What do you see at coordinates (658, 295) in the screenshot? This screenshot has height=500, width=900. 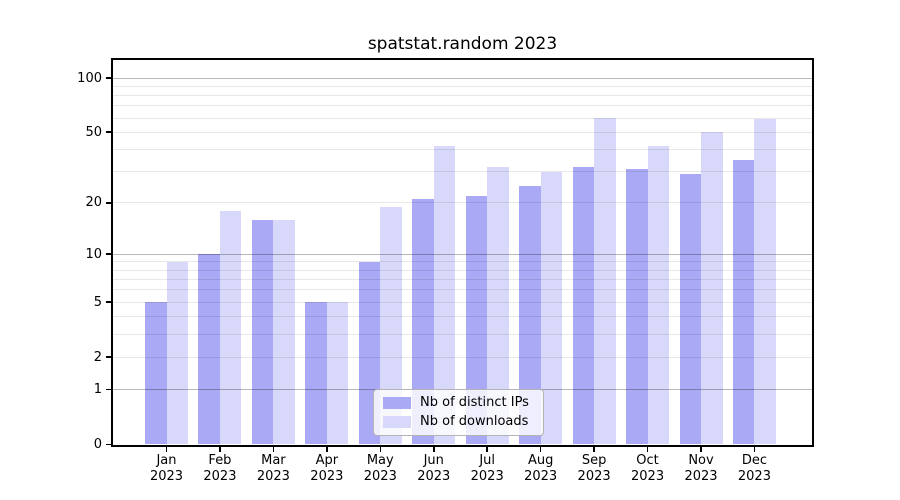 I see `bar-downloads-oct` at bounding box center [658, 295].